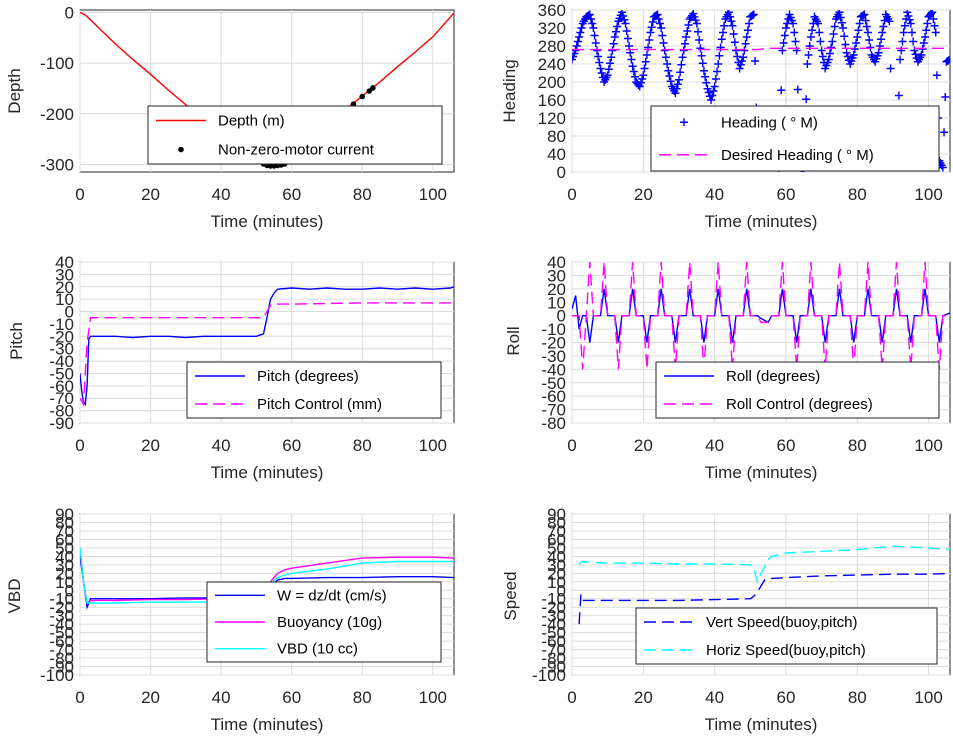 This screenshot has height=736, width=953. I want to click on legend-label: W = dz/dt (cm/s), so click(332, 595).